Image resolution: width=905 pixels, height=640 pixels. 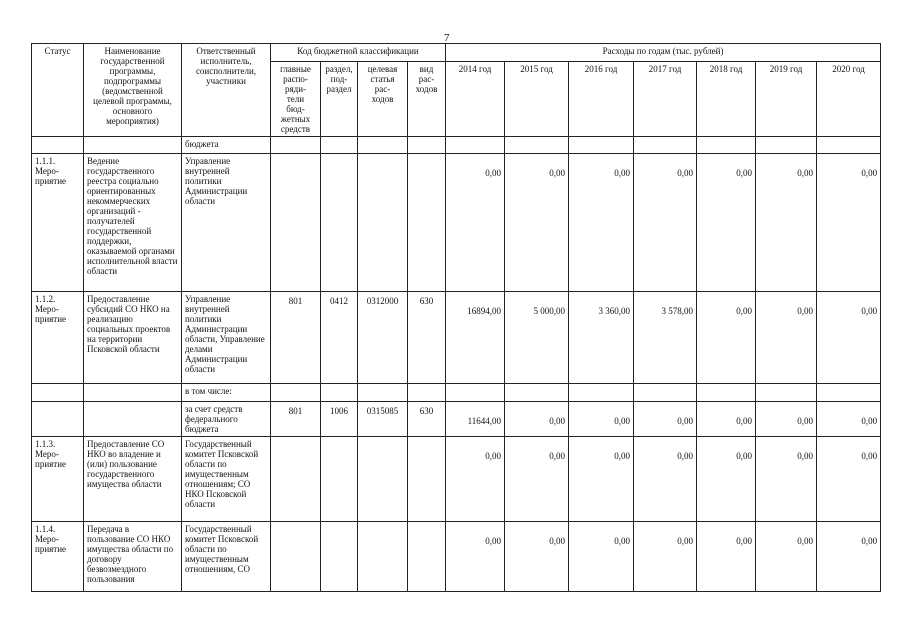 What do you see at coordinates (726, 99) in the screenshot?
I see `header-year: 2018 год` at bounding box center [726, 99].